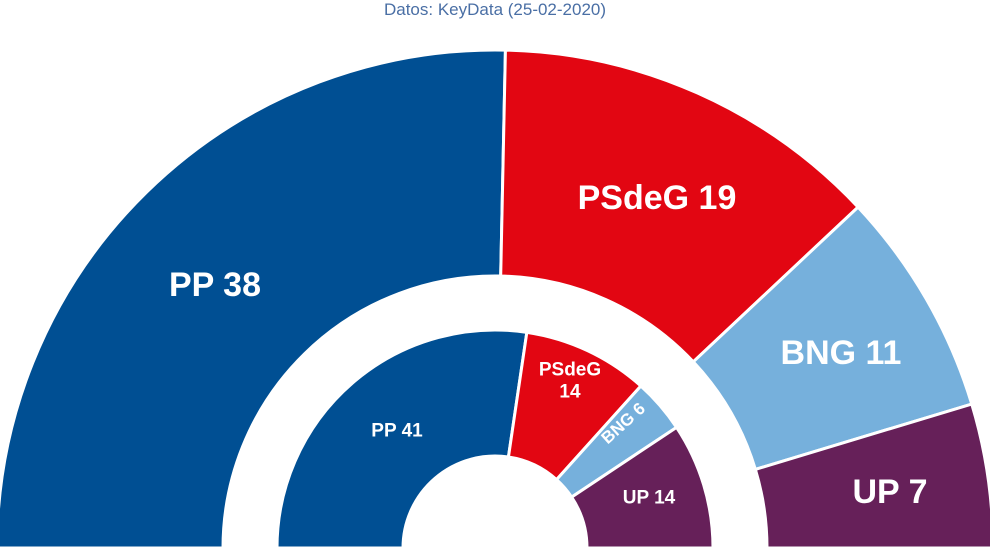  I want to click on outer-label-psdeg: PSdeG 19, so click(657, 198).